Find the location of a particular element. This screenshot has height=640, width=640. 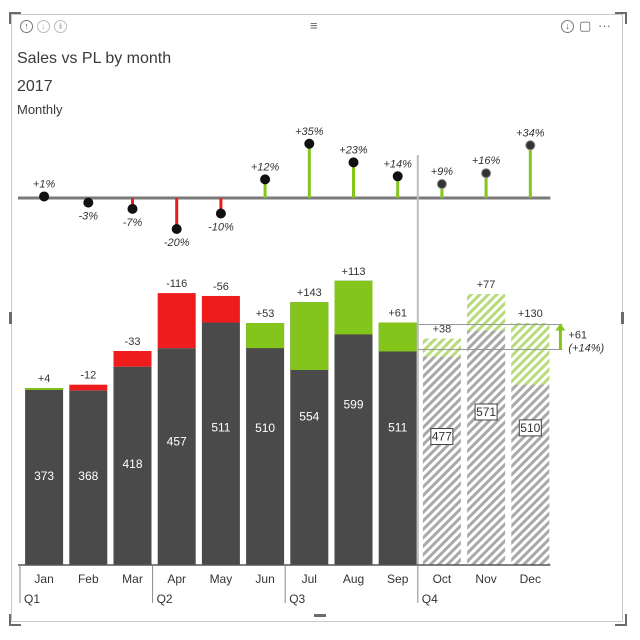

up-arrow-icon: ↑ is located at coordinates (26, 26).